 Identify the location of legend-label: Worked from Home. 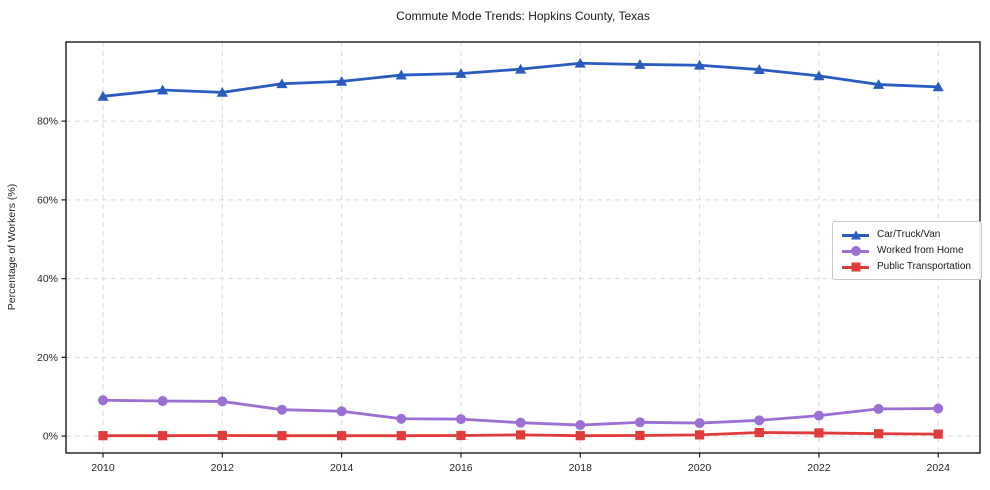
(920, 250).